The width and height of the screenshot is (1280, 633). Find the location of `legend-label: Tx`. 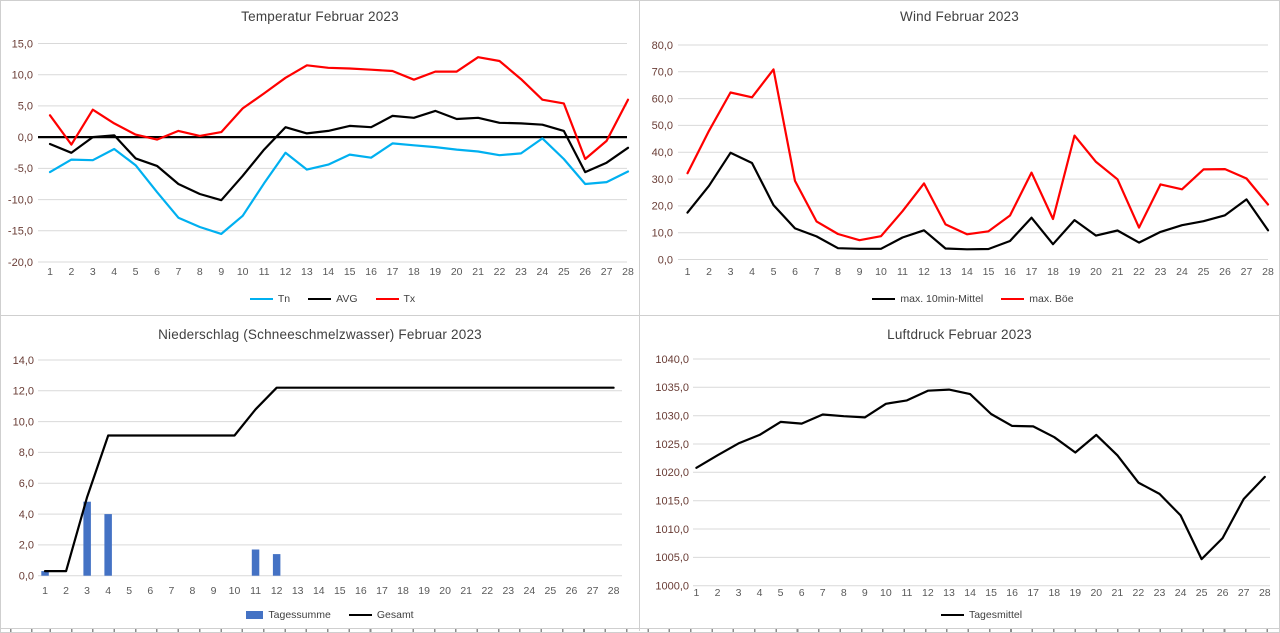

legend-label: Tx is located at coordinates (409, 299).